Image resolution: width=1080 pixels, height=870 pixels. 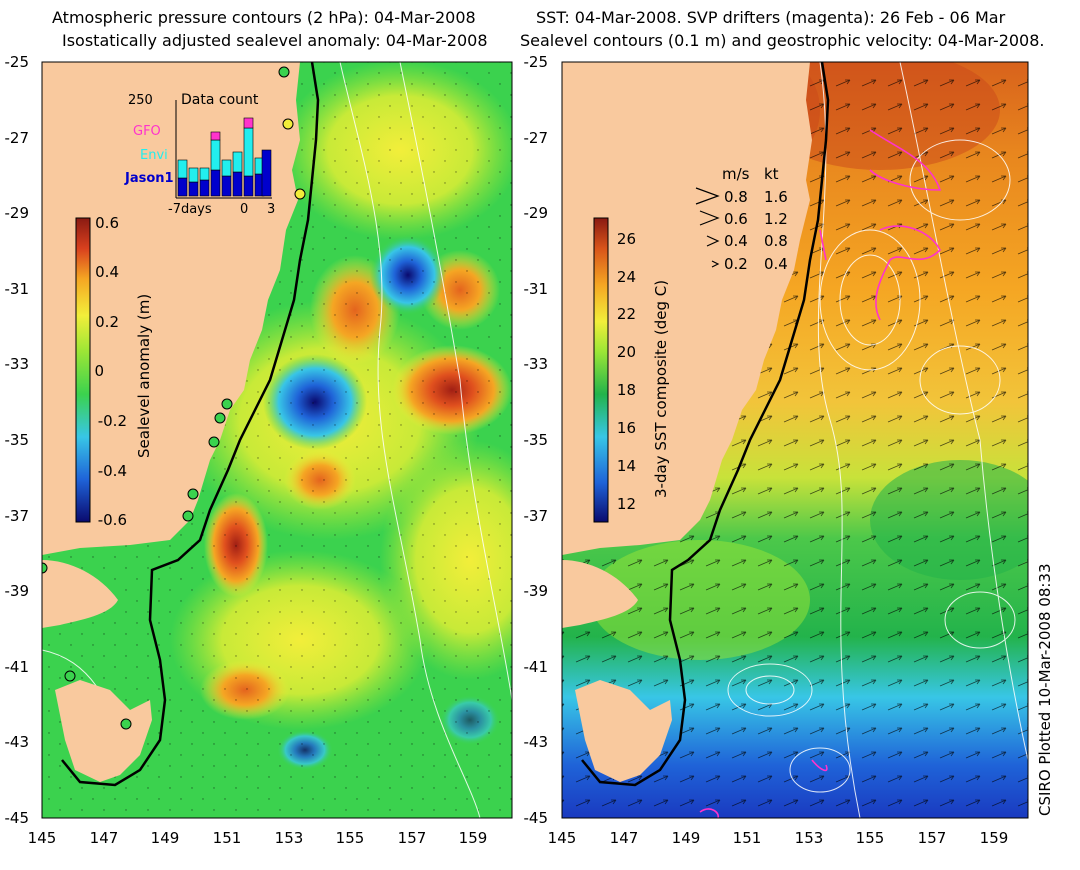 What do you see at coordinates (107, 272) in the screenshot?
I see `ssh-tick-label: 0.4` at bounding box center [107, 272].